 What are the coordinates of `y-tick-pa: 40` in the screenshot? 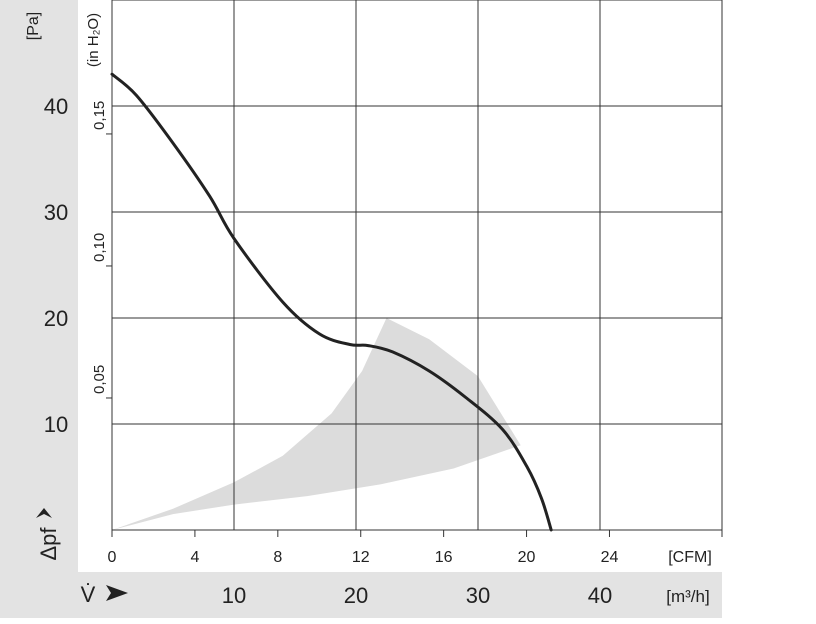 It's located at (56, 106).